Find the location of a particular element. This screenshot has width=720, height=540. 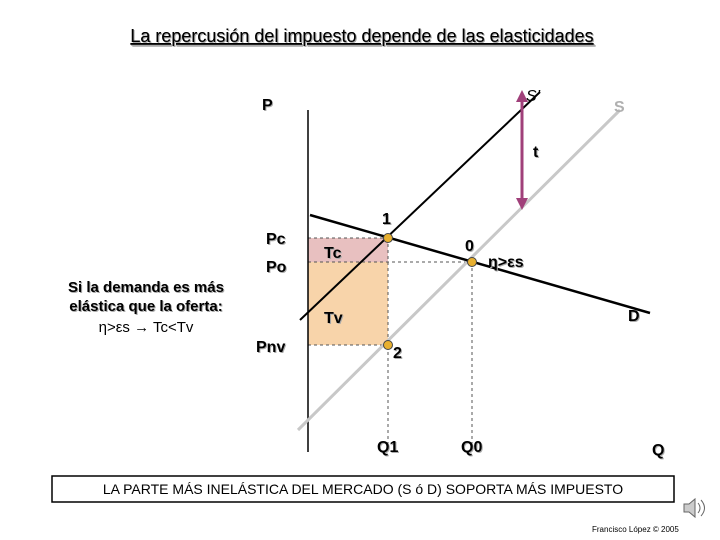

side-note: Si la demanda es más is located at coordinates (146, 287).